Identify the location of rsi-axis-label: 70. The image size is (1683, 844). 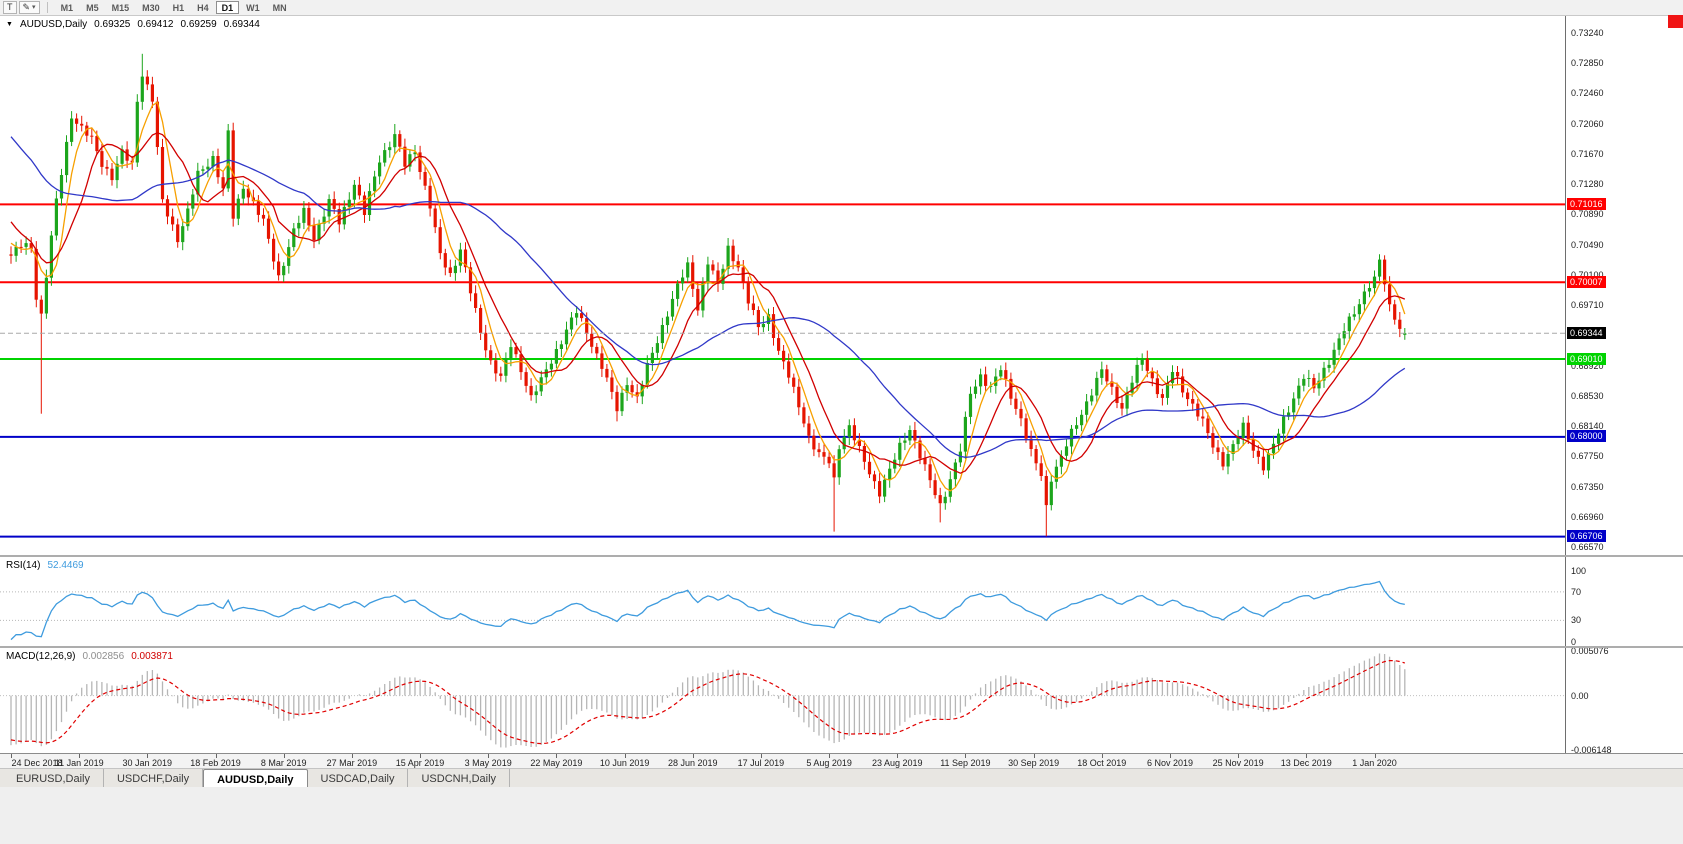
(1576, 591).